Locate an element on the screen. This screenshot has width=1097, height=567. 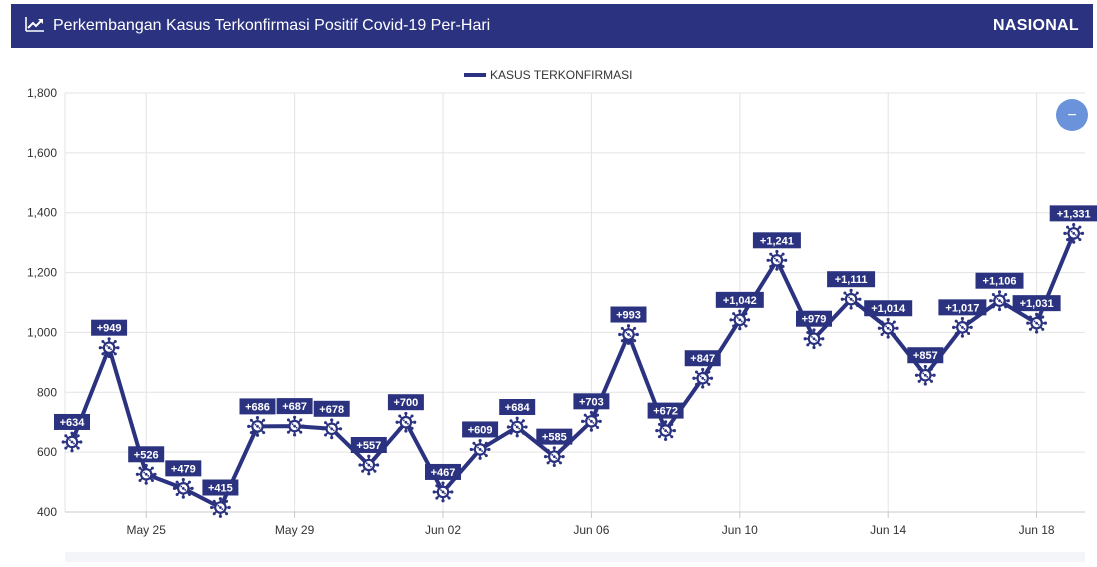
y-tick-label: 1,600 is located at coordinates (42, 153).